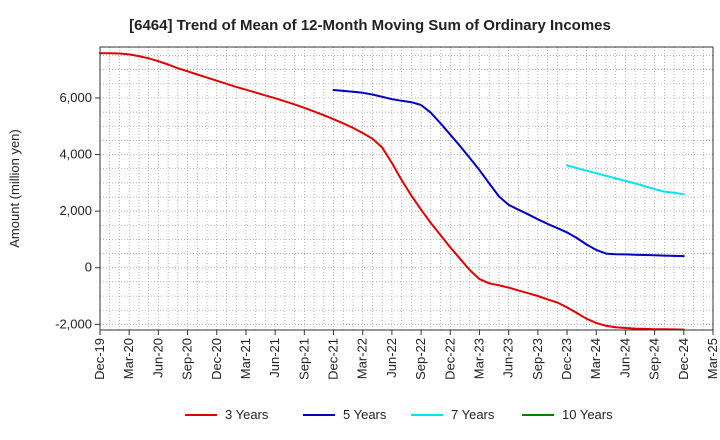 The width and height of the screenshot is (720, 440). What do you see at coordinates (274, 358) in the screenshot?
I see `x-tick-label: Jun-21` at bounding box center [274, 358].